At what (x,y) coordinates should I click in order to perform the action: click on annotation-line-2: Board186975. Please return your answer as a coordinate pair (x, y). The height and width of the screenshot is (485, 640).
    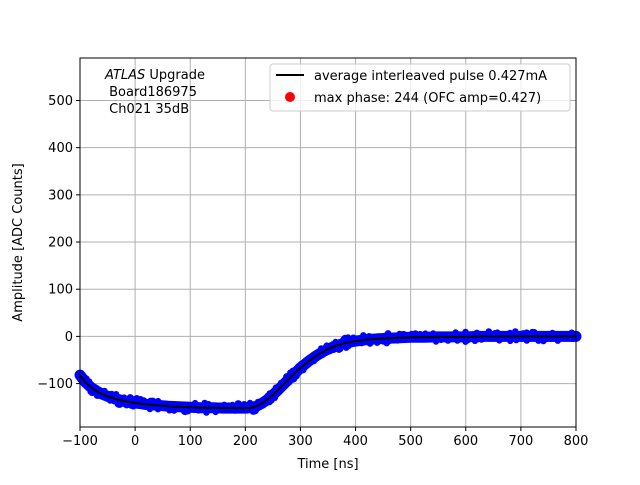
    Looking at the image, I should click on (151, 92).